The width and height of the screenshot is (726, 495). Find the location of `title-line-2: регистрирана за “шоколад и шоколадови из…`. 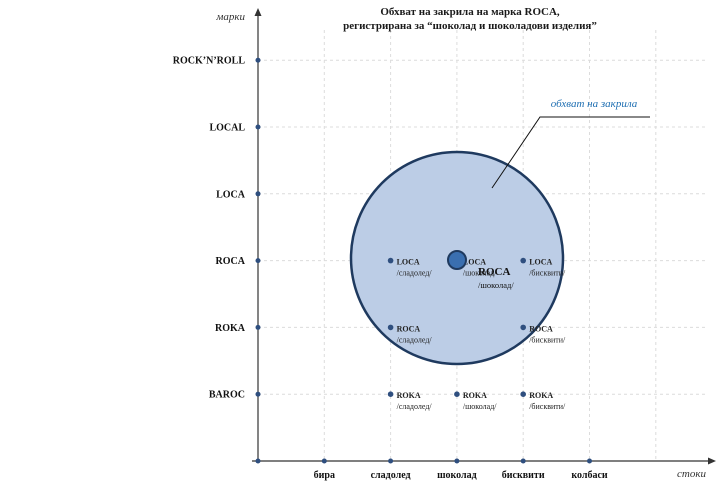

title-line-2: регистрирана за “шоколад и шоколадови из… is located at coordinates (470, 26).